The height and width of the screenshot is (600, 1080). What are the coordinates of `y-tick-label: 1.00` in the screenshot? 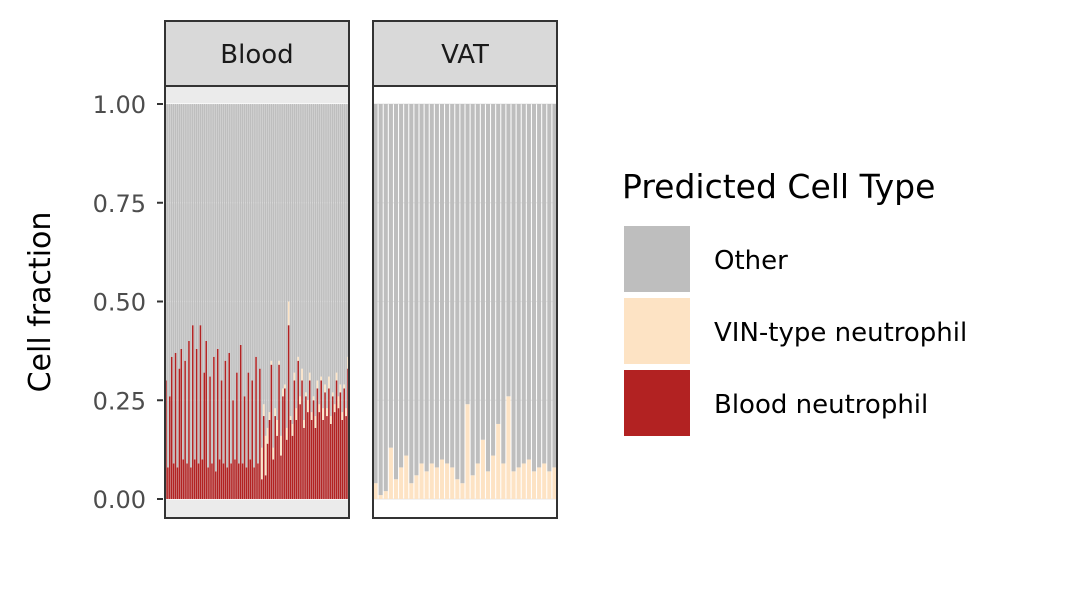 It's located at (119, 105).